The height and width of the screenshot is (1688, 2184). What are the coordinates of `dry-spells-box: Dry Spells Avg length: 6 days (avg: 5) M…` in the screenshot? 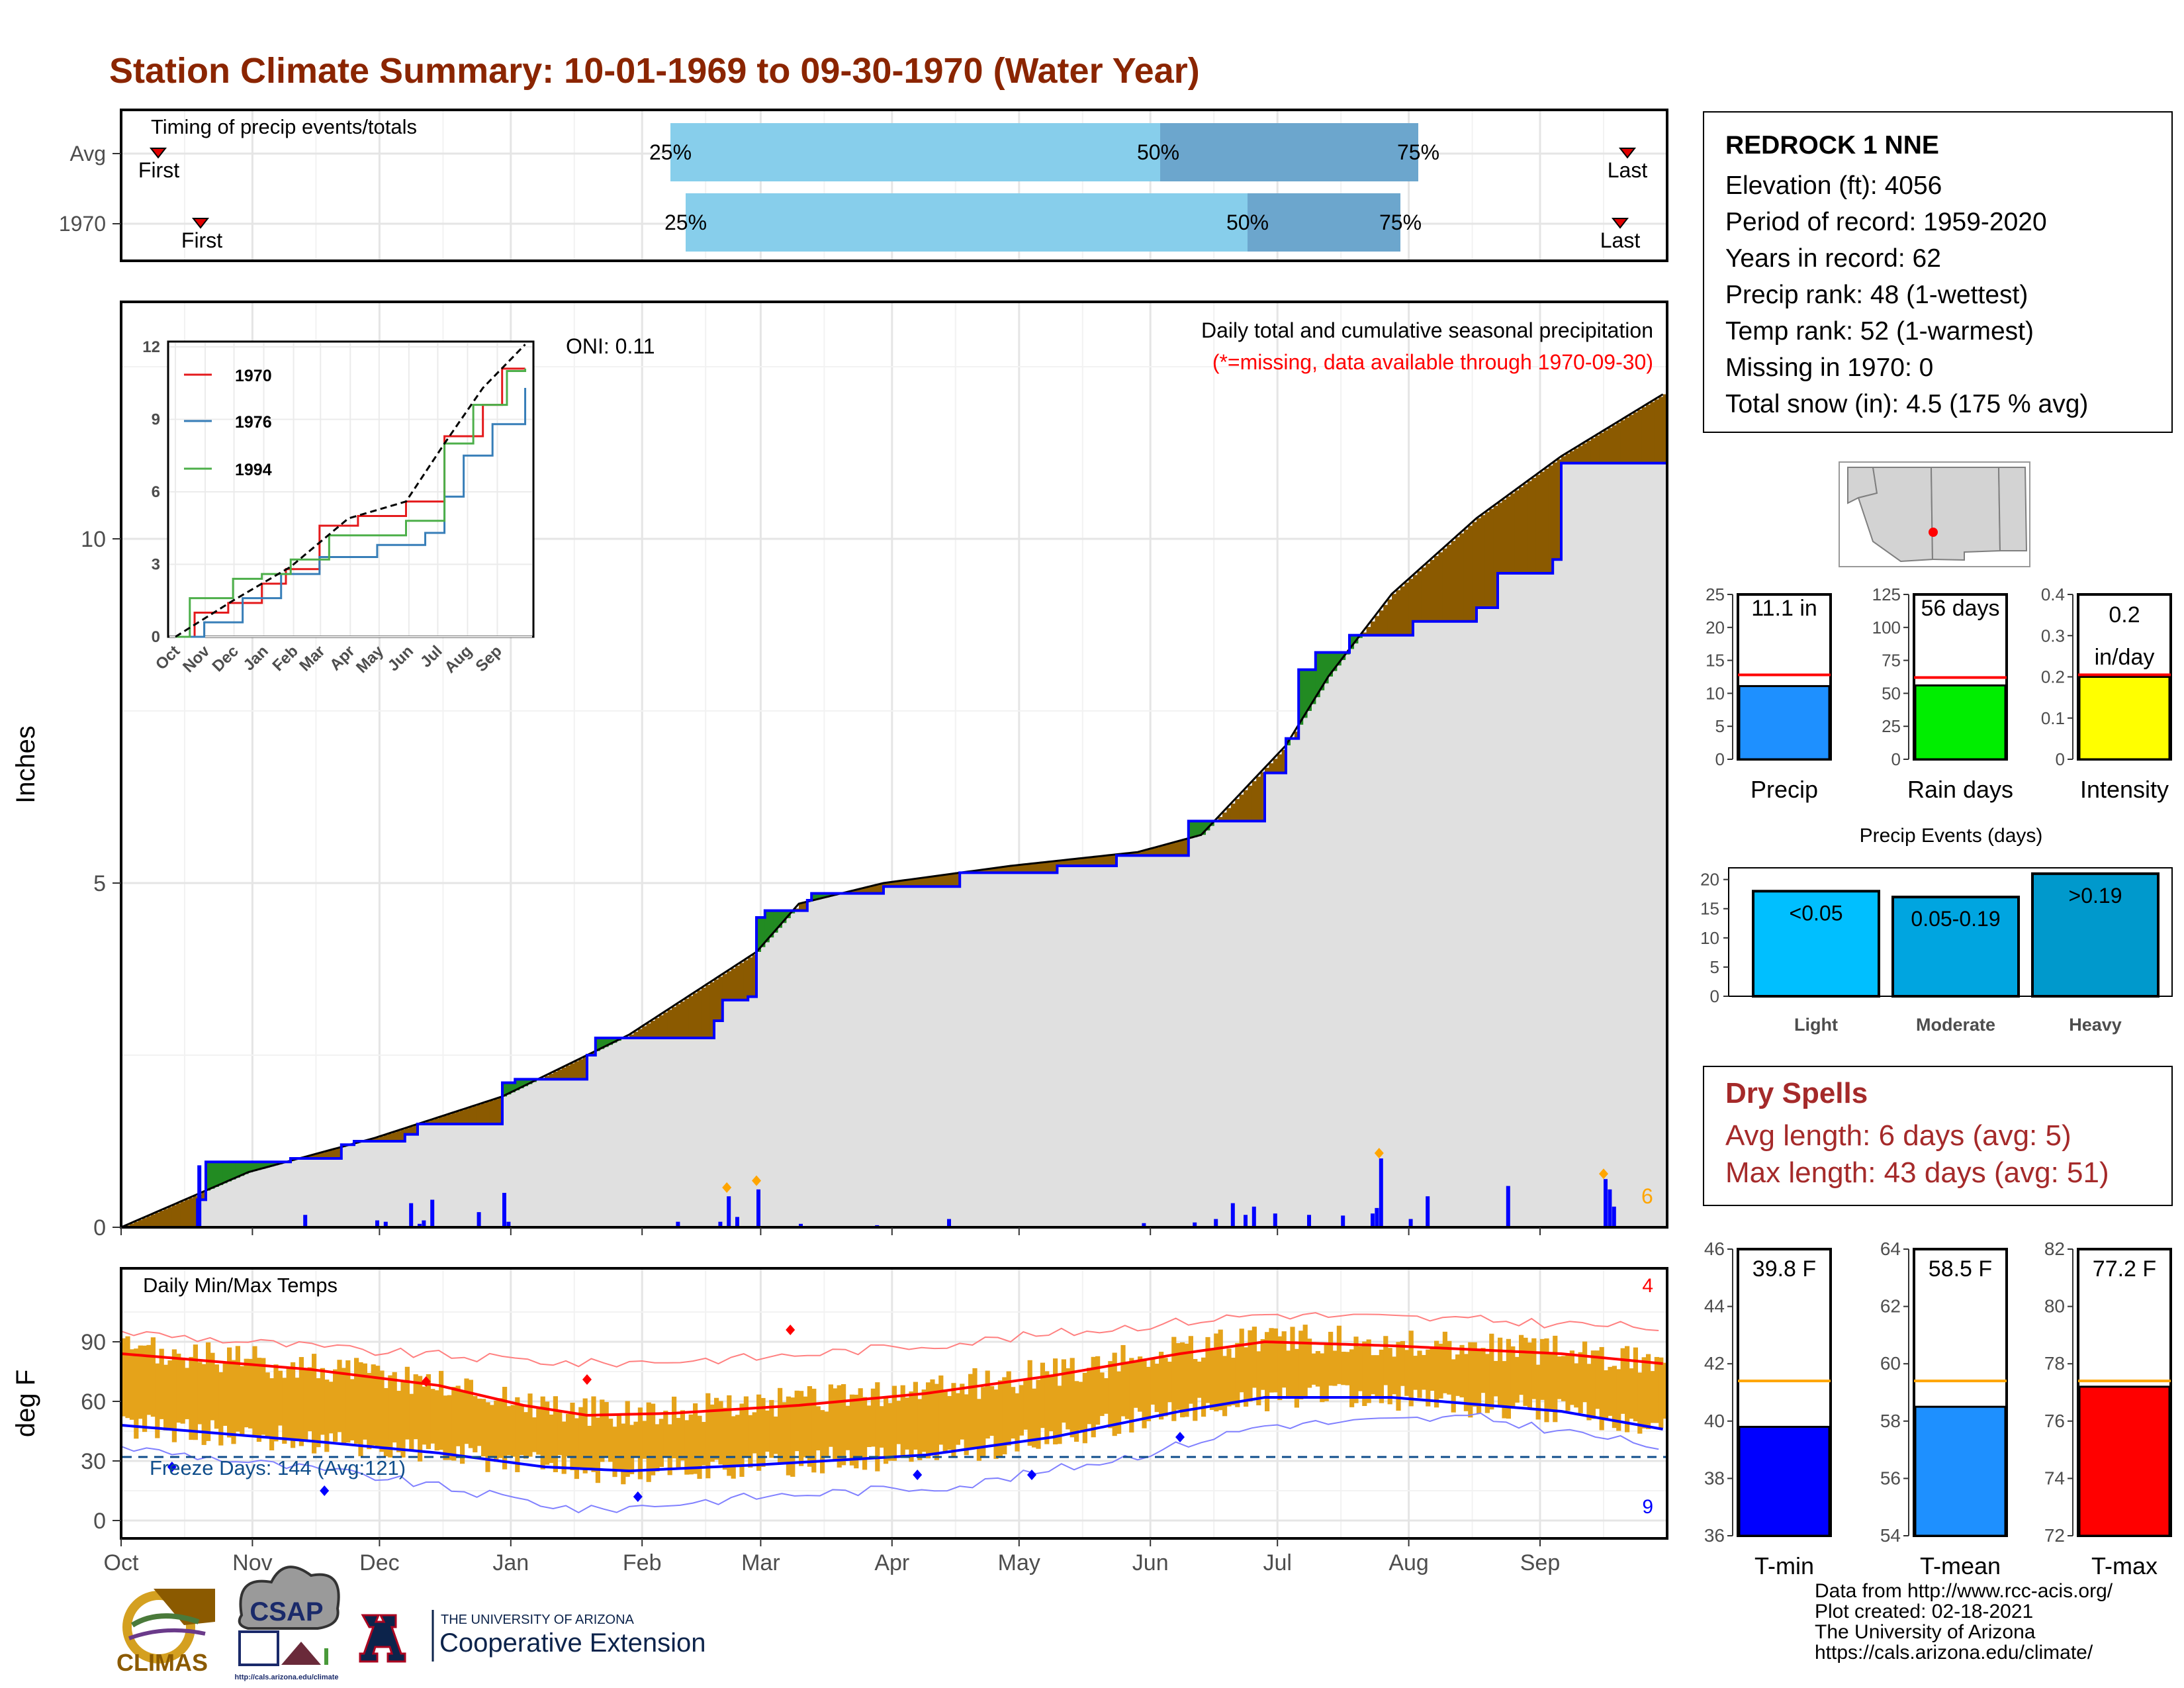 It's located at (1938, 1136).